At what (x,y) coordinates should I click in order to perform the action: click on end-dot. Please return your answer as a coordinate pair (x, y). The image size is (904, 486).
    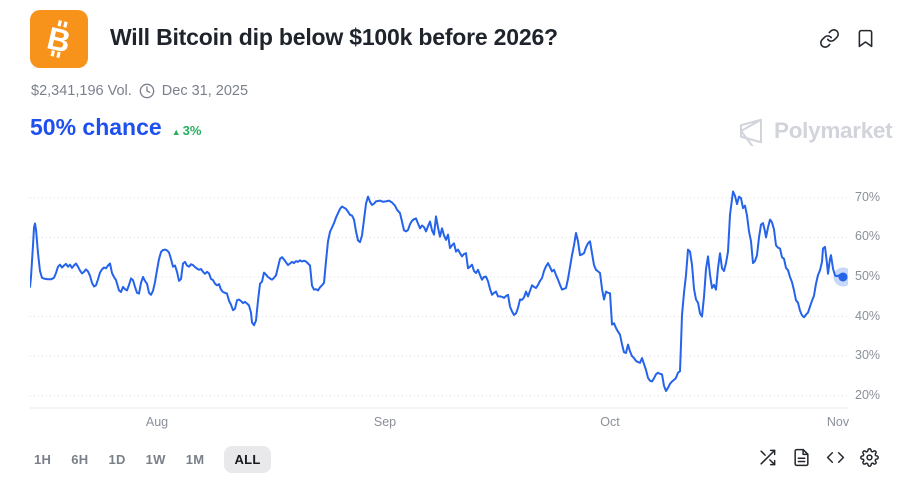
    Looking at the image, I should click on (843, 277).